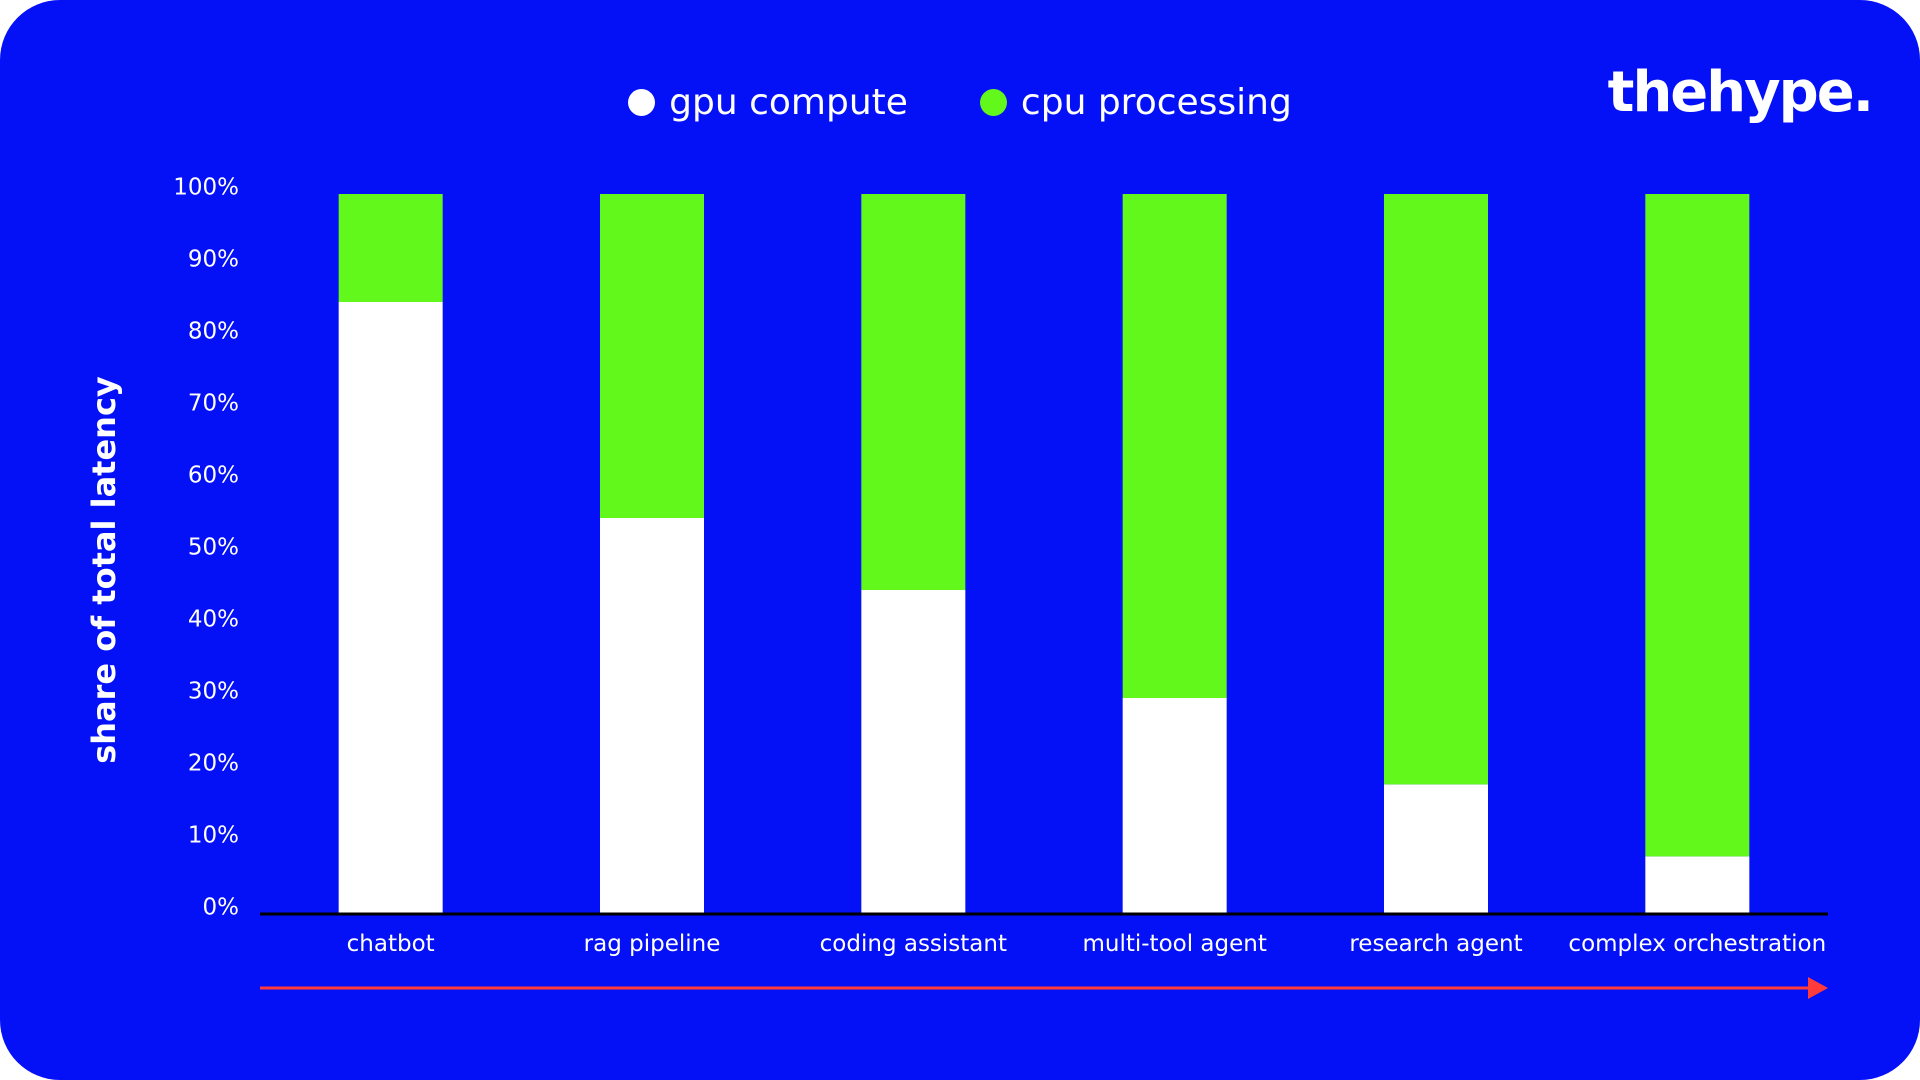 This screenshot has height=1080, width=1920. Describe the element at coordinates (390, 248) in the screenshot. I see `bar-cpu-processing-chatbot` at that location.